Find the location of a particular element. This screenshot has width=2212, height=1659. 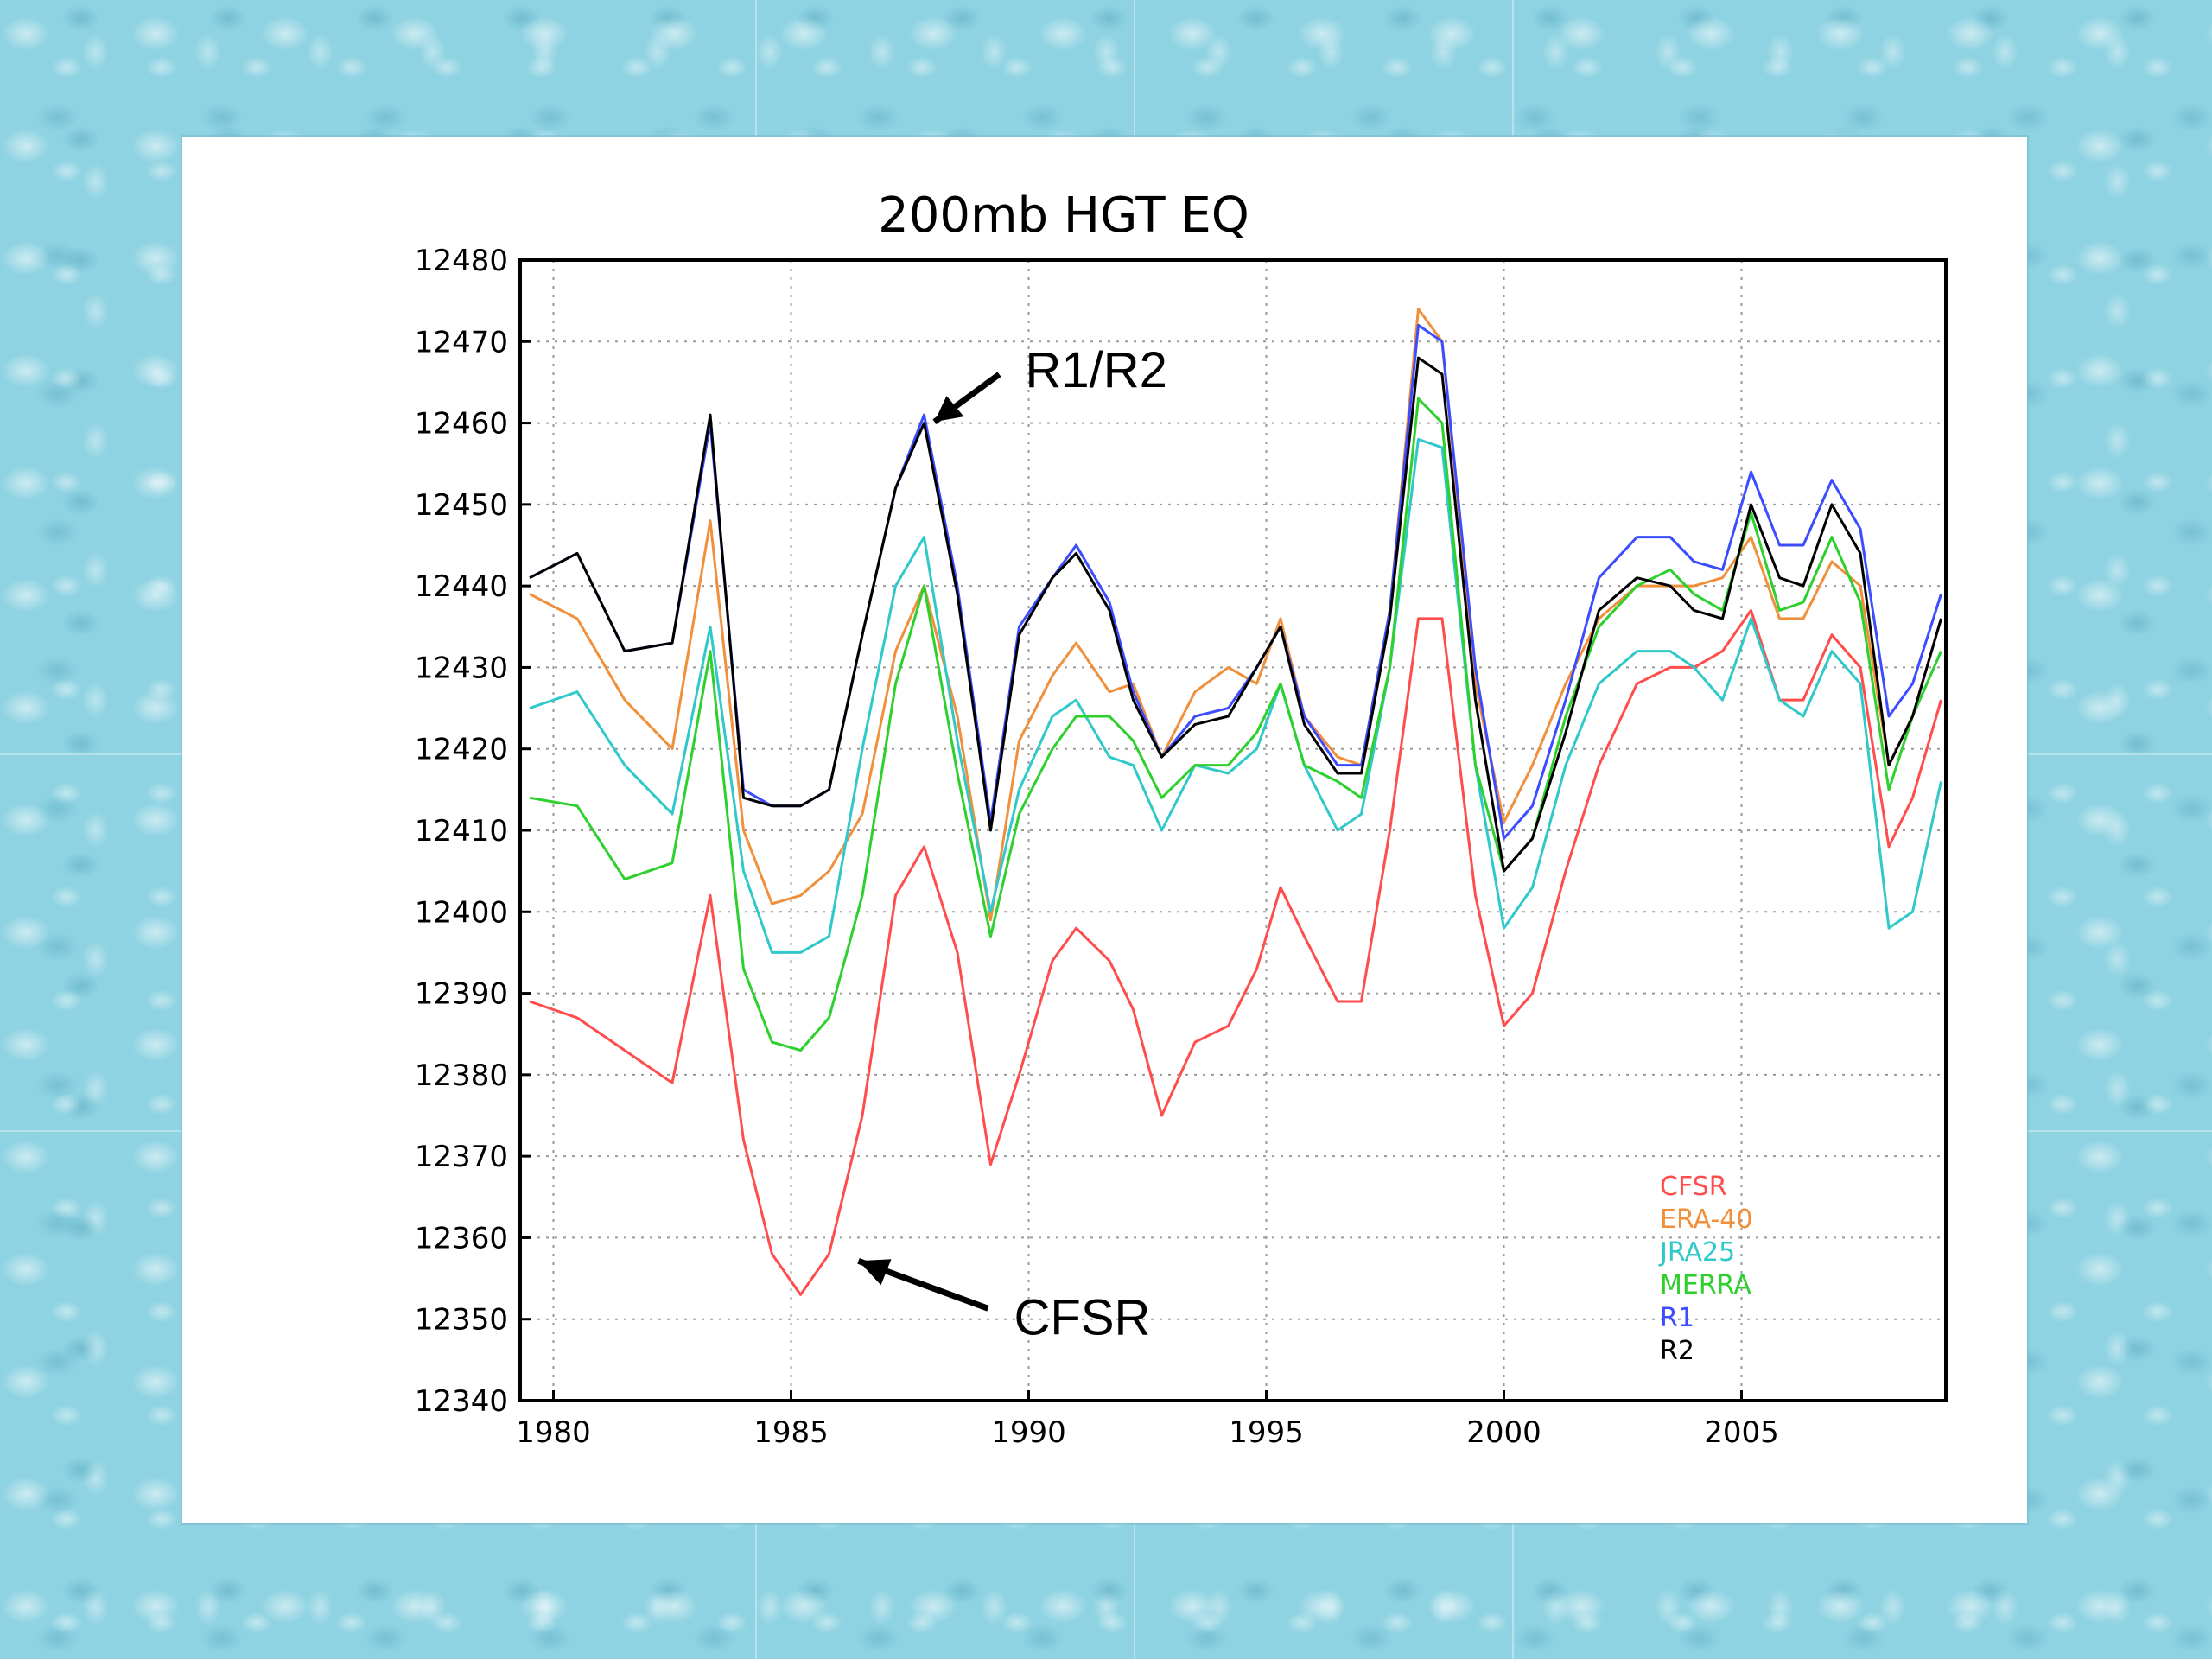

chart-title: 200mb HGT EQ is located at coordinates (1063, 216).